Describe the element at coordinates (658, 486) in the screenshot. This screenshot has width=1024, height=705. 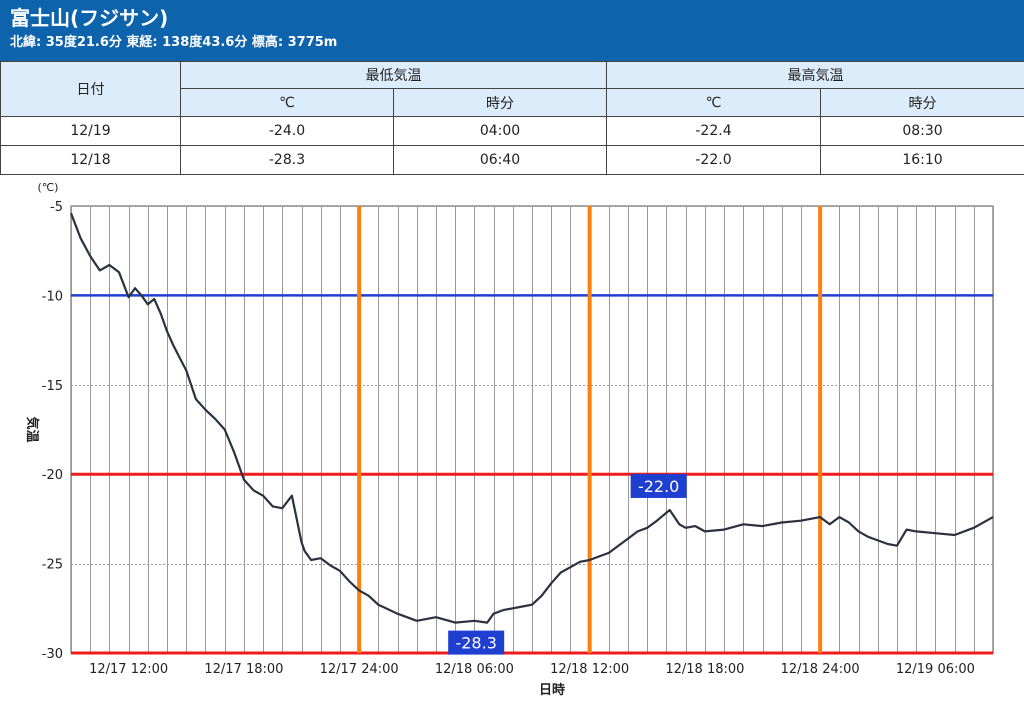
I see `annotation-label: -22.0` at that location.